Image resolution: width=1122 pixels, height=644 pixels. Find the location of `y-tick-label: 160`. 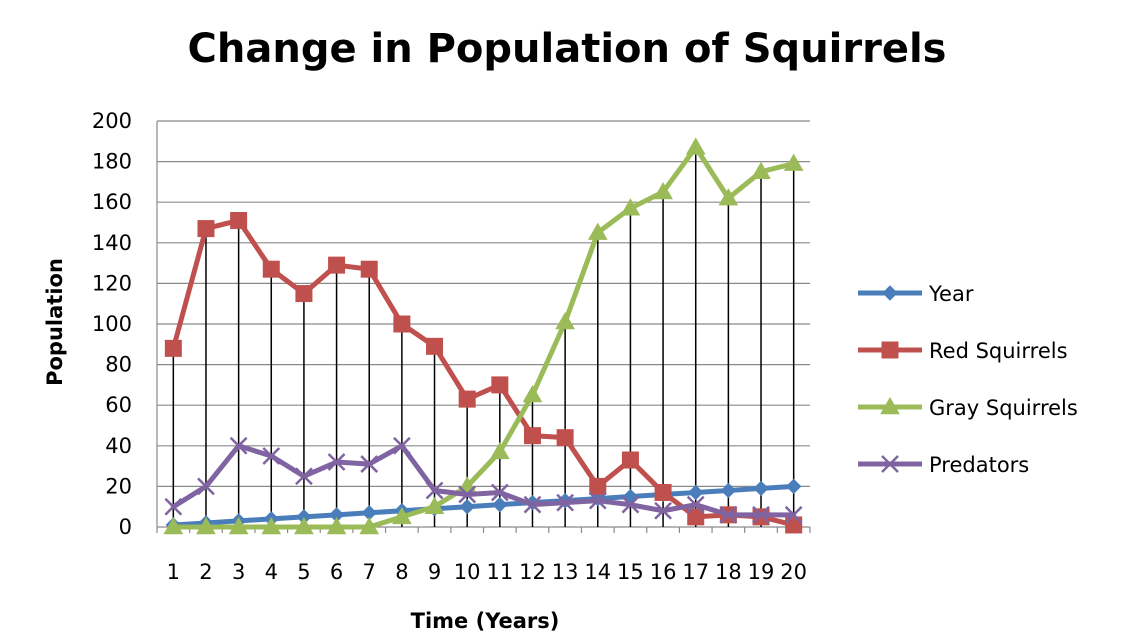

y-tick-label: 160 is located at coordinates (112, 202).